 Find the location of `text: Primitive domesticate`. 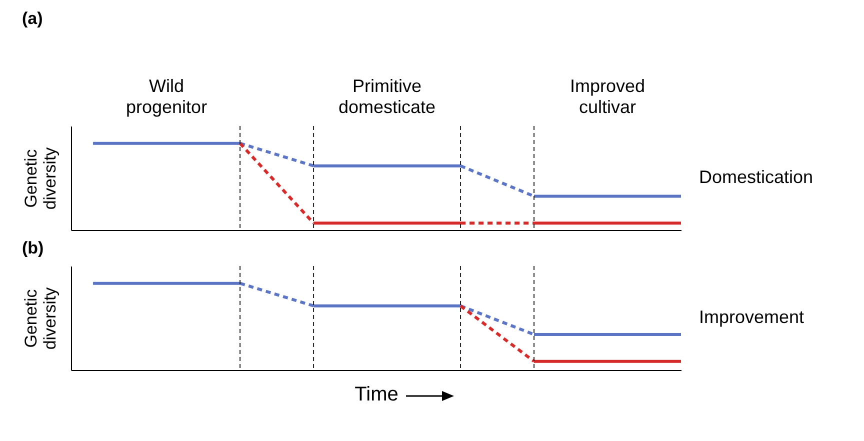

text: Primitive domesticate is located at coordinates (387, 96).